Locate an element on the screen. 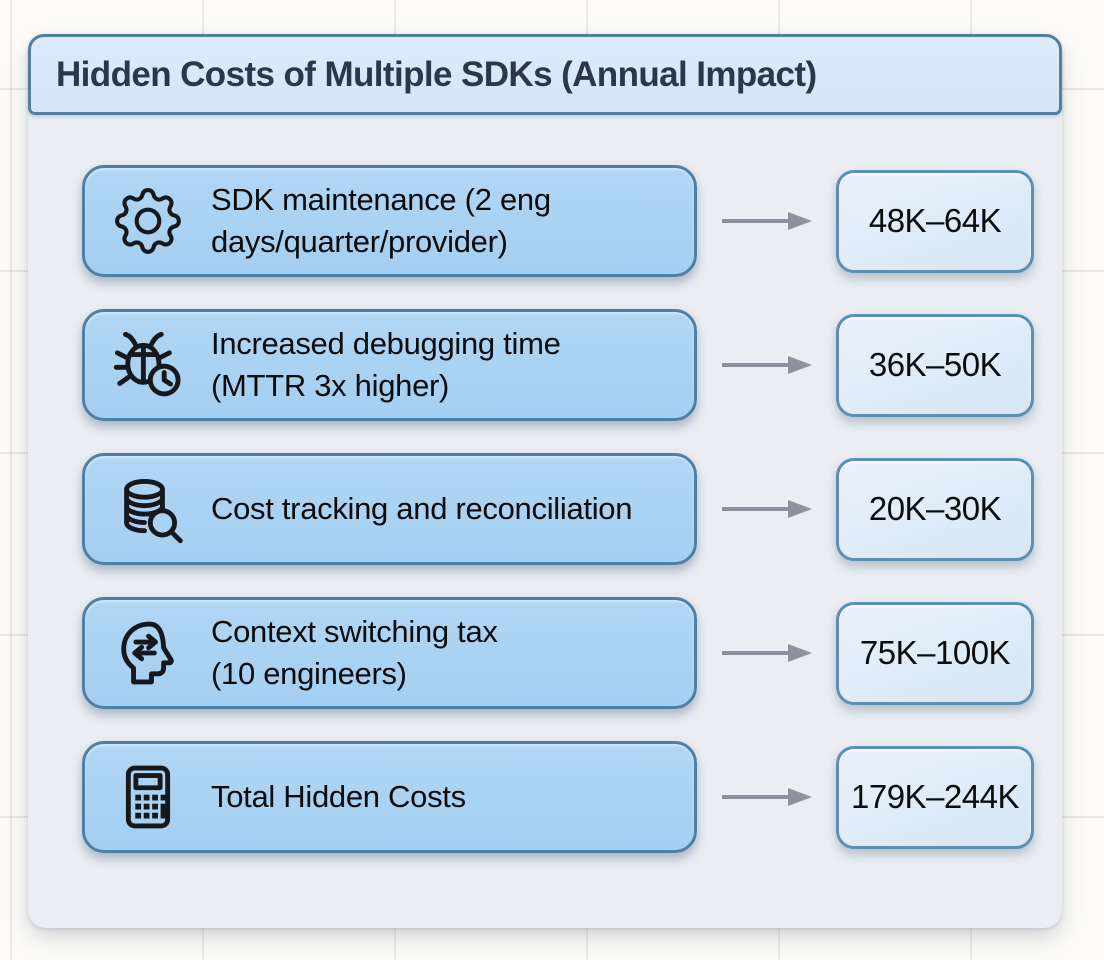 This screenshot has width=1104, height=960. head-arrows-icon is located at coordinates (148, 653).